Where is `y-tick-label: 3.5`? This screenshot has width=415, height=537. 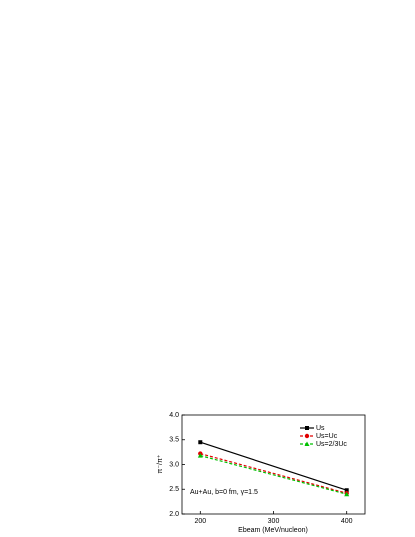
y-tick-label: 3.5 is located at coordinates (174, 440).